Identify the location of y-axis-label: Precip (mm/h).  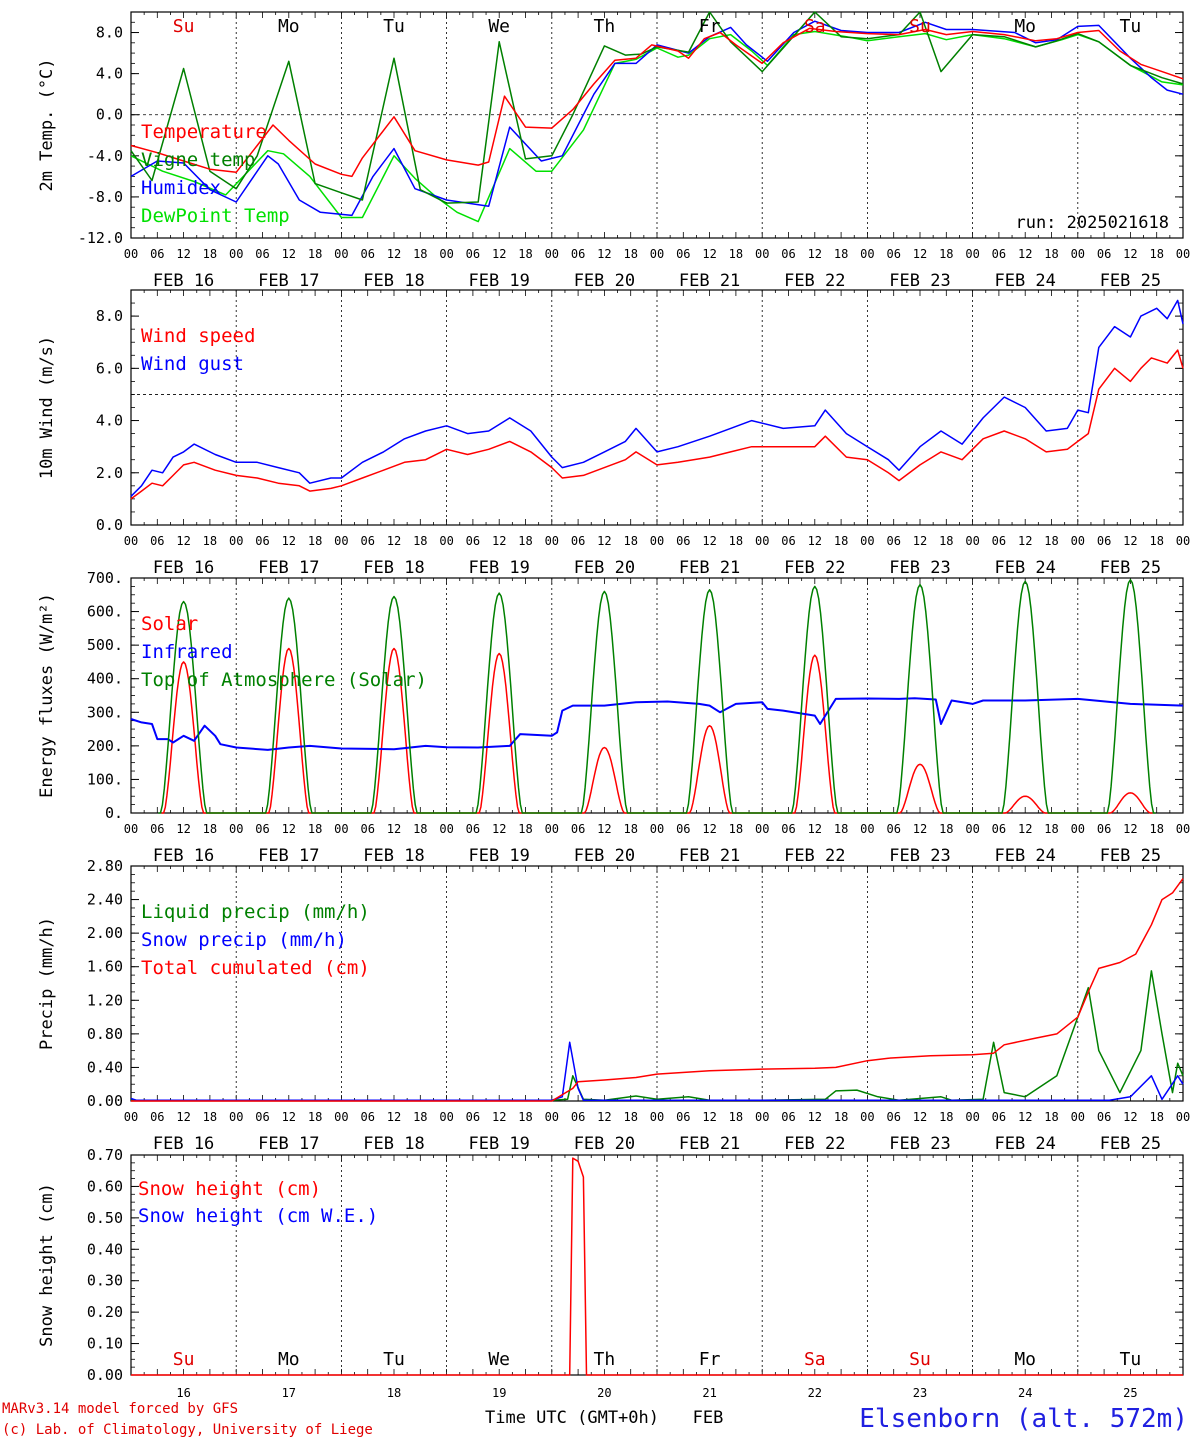
(47, 983).